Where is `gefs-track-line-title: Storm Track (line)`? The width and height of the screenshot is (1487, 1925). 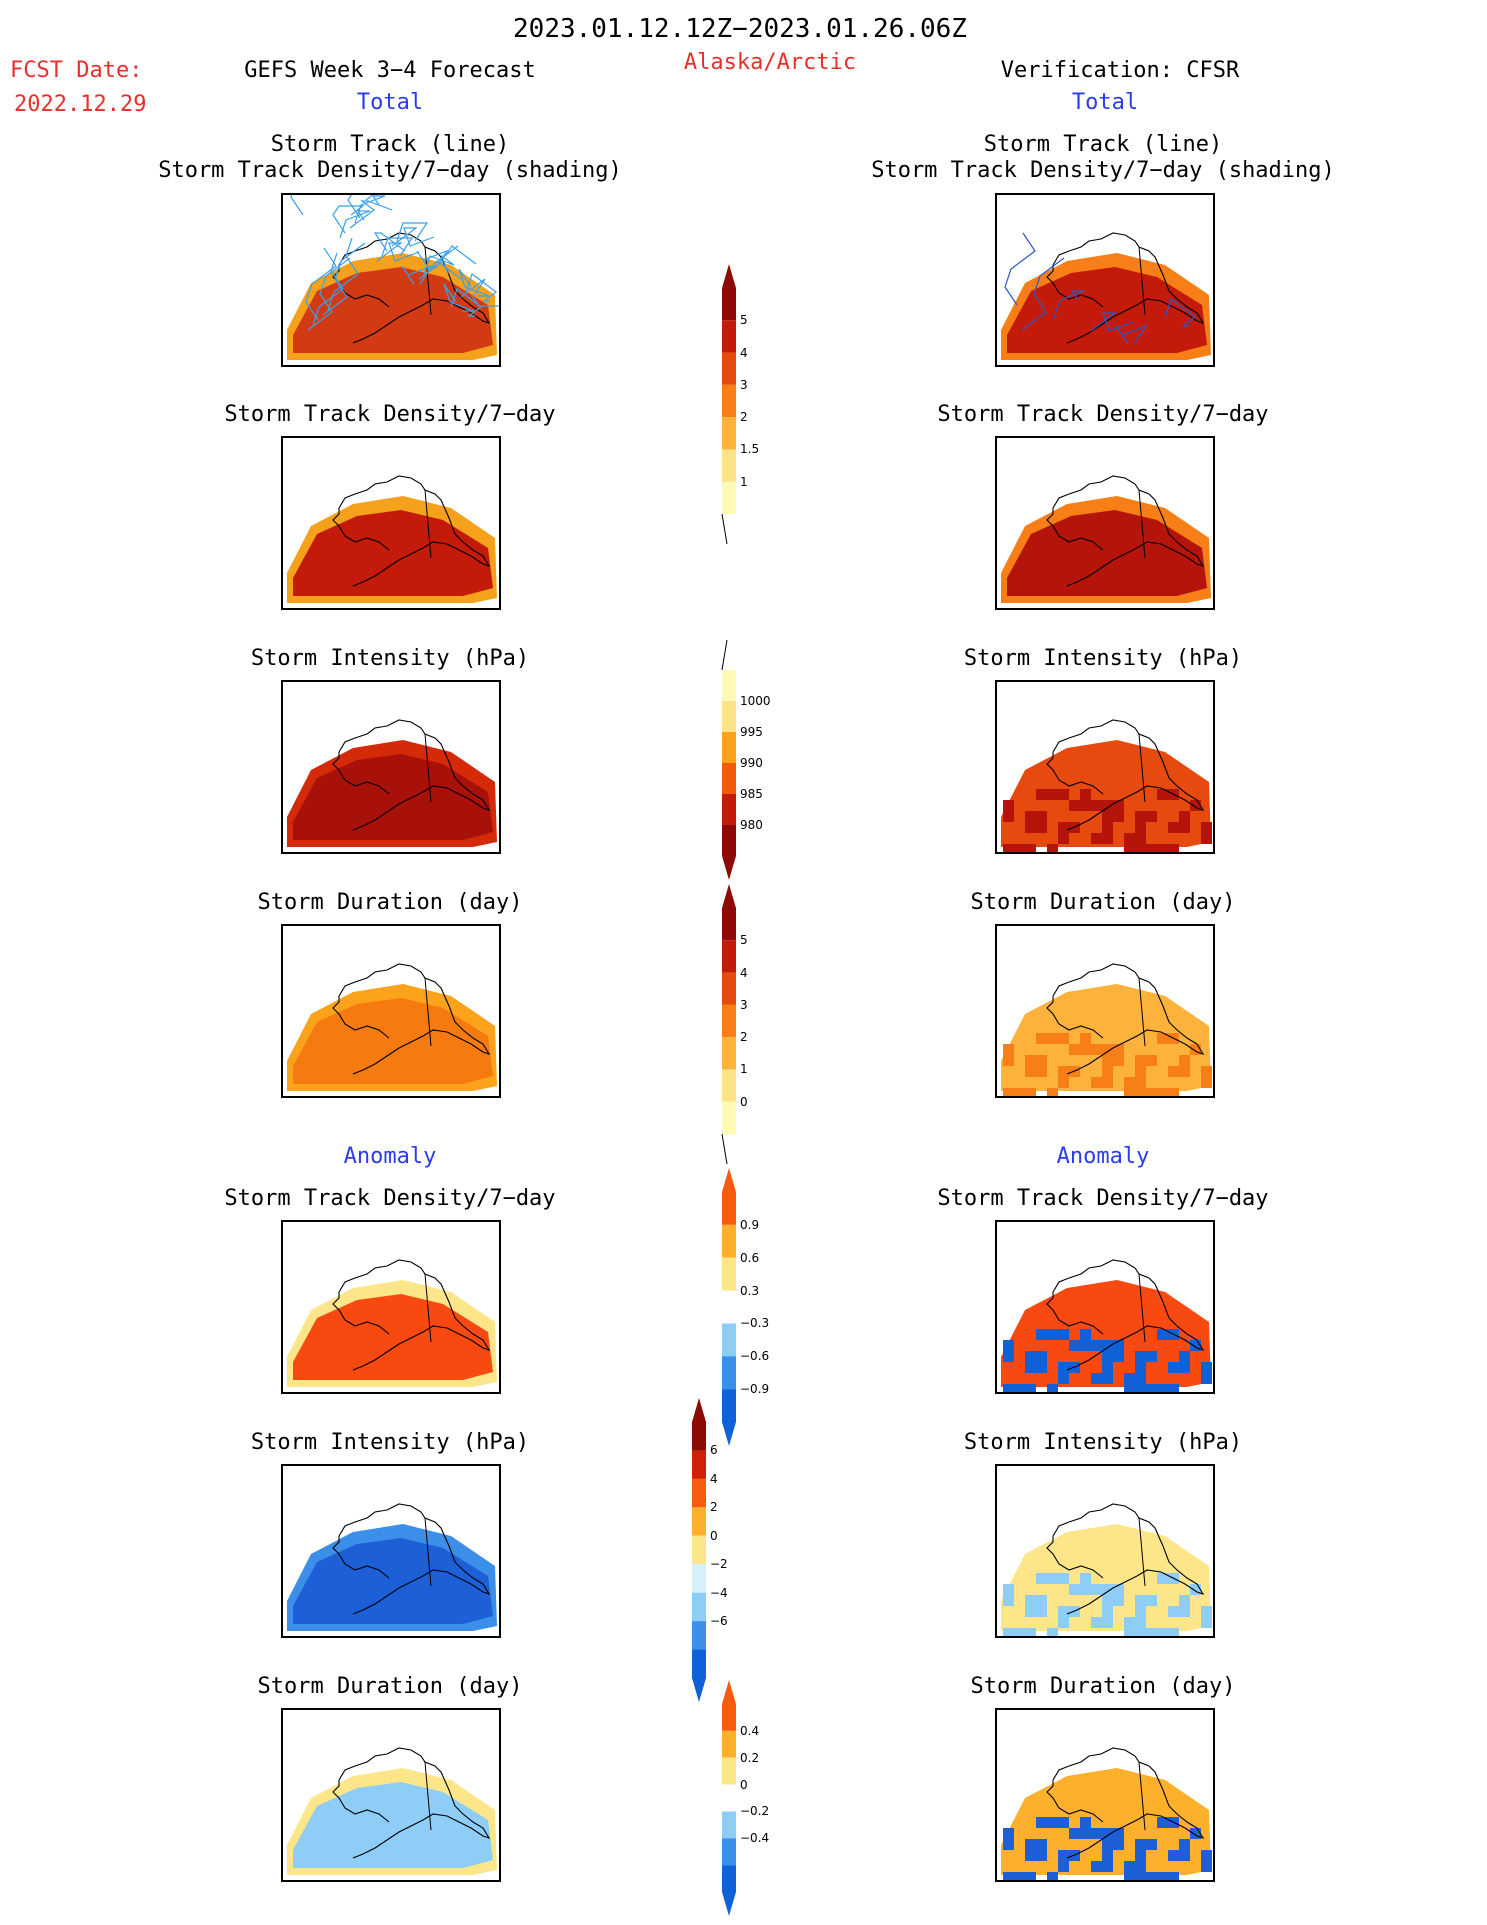 gefs-track-line-title: Storm Track (line) is located at coordinates (390, 144).